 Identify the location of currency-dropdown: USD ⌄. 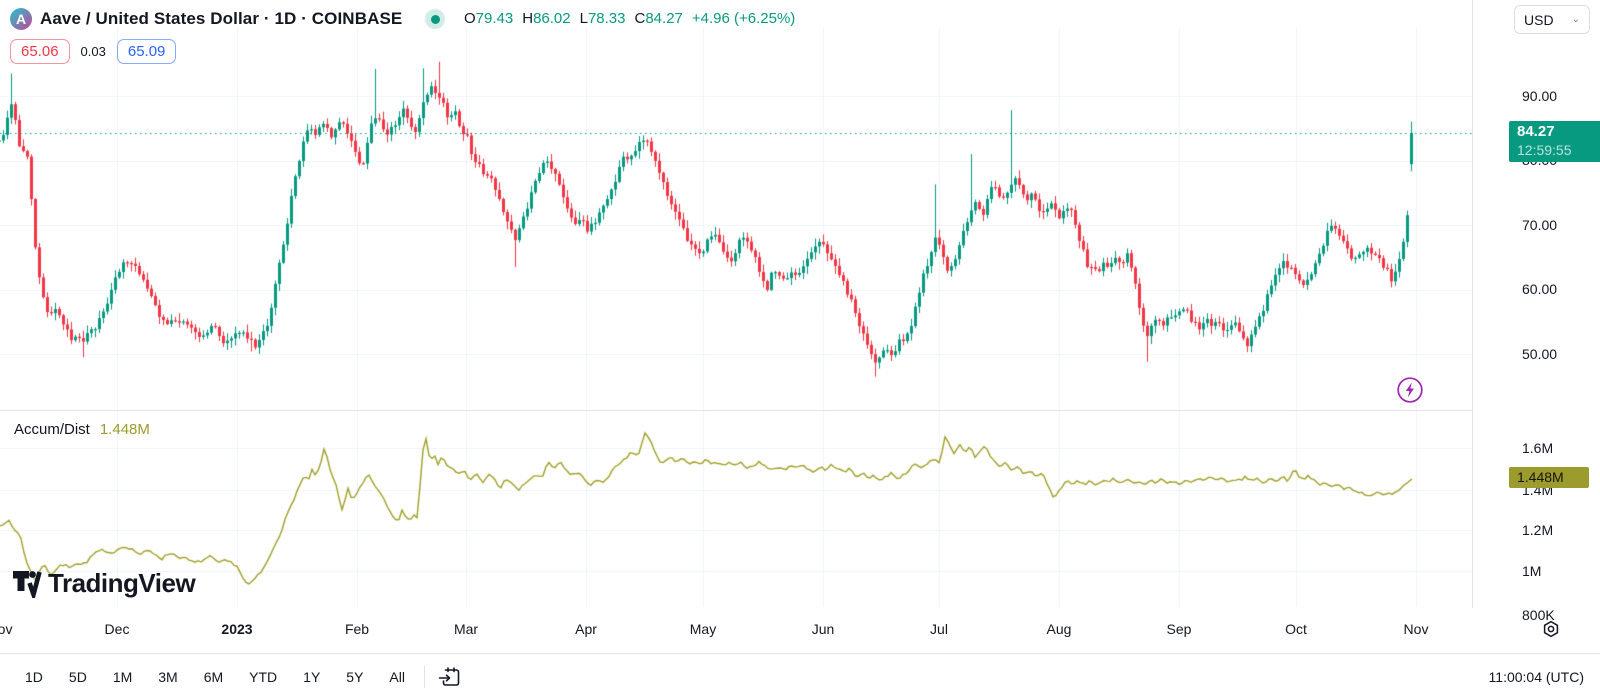
(1552, 19).